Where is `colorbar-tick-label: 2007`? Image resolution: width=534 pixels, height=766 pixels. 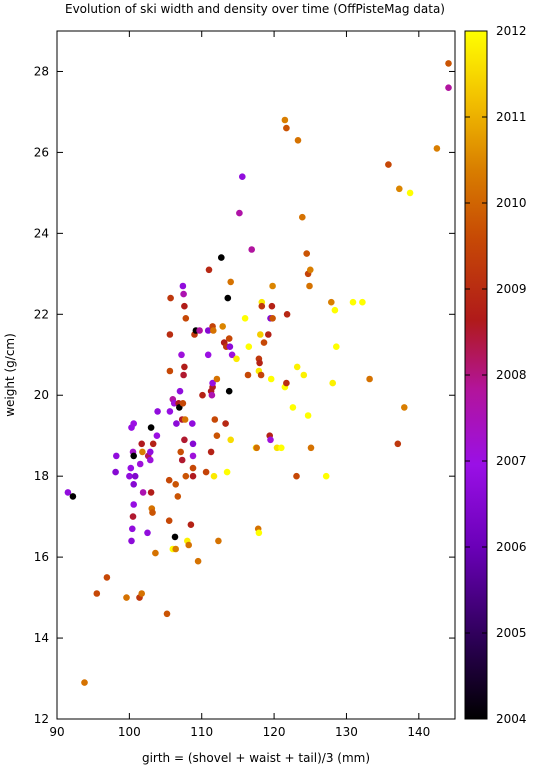 colorbar-tick-label: 2007 is located at coordinates (511, 461).